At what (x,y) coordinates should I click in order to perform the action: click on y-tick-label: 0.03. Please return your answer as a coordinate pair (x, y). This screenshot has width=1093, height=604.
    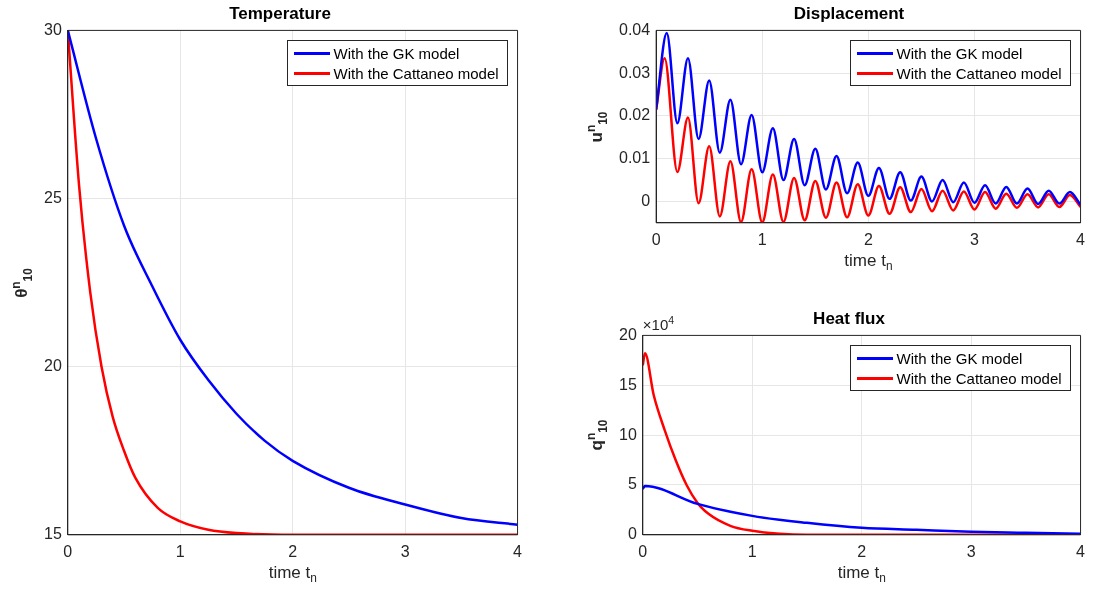
    Looking at the image, I should click on (635, 72).